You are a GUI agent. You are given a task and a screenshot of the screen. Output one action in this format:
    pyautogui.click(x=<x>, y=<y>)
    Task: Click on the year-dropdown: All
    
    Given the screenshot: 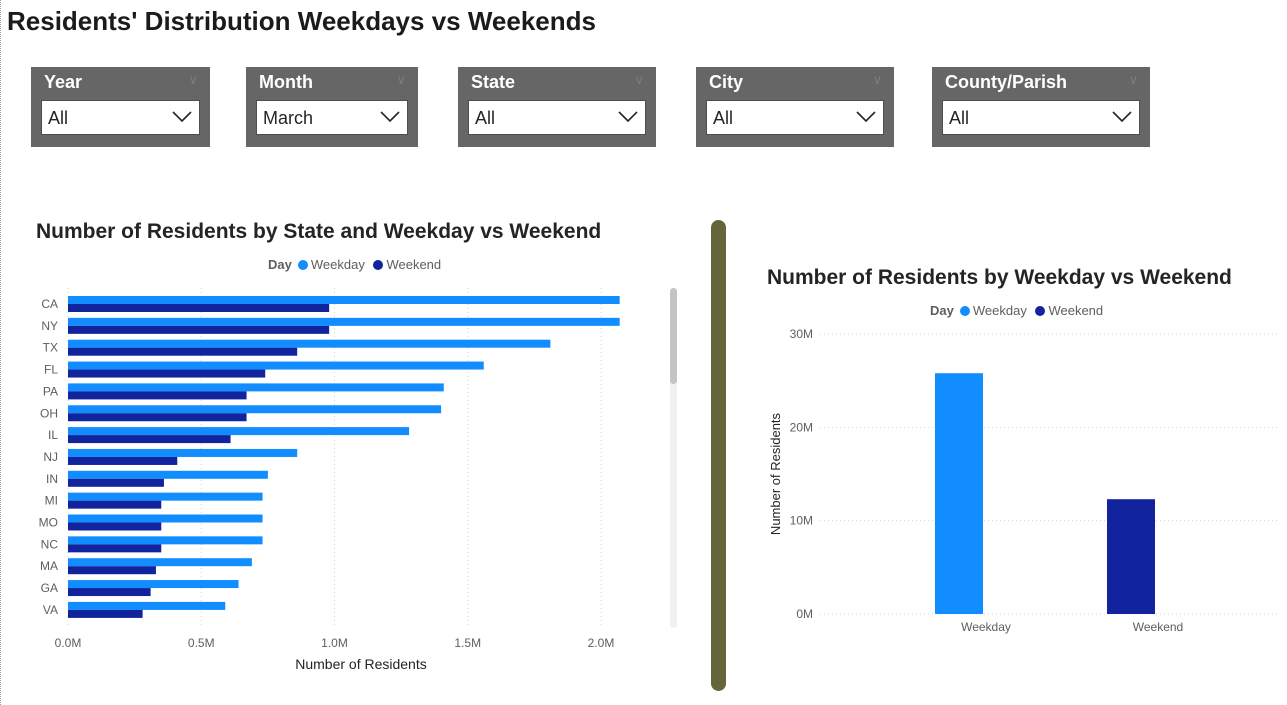 What is the action you would take?
    pyautogui.click(x=120, y=117)
    